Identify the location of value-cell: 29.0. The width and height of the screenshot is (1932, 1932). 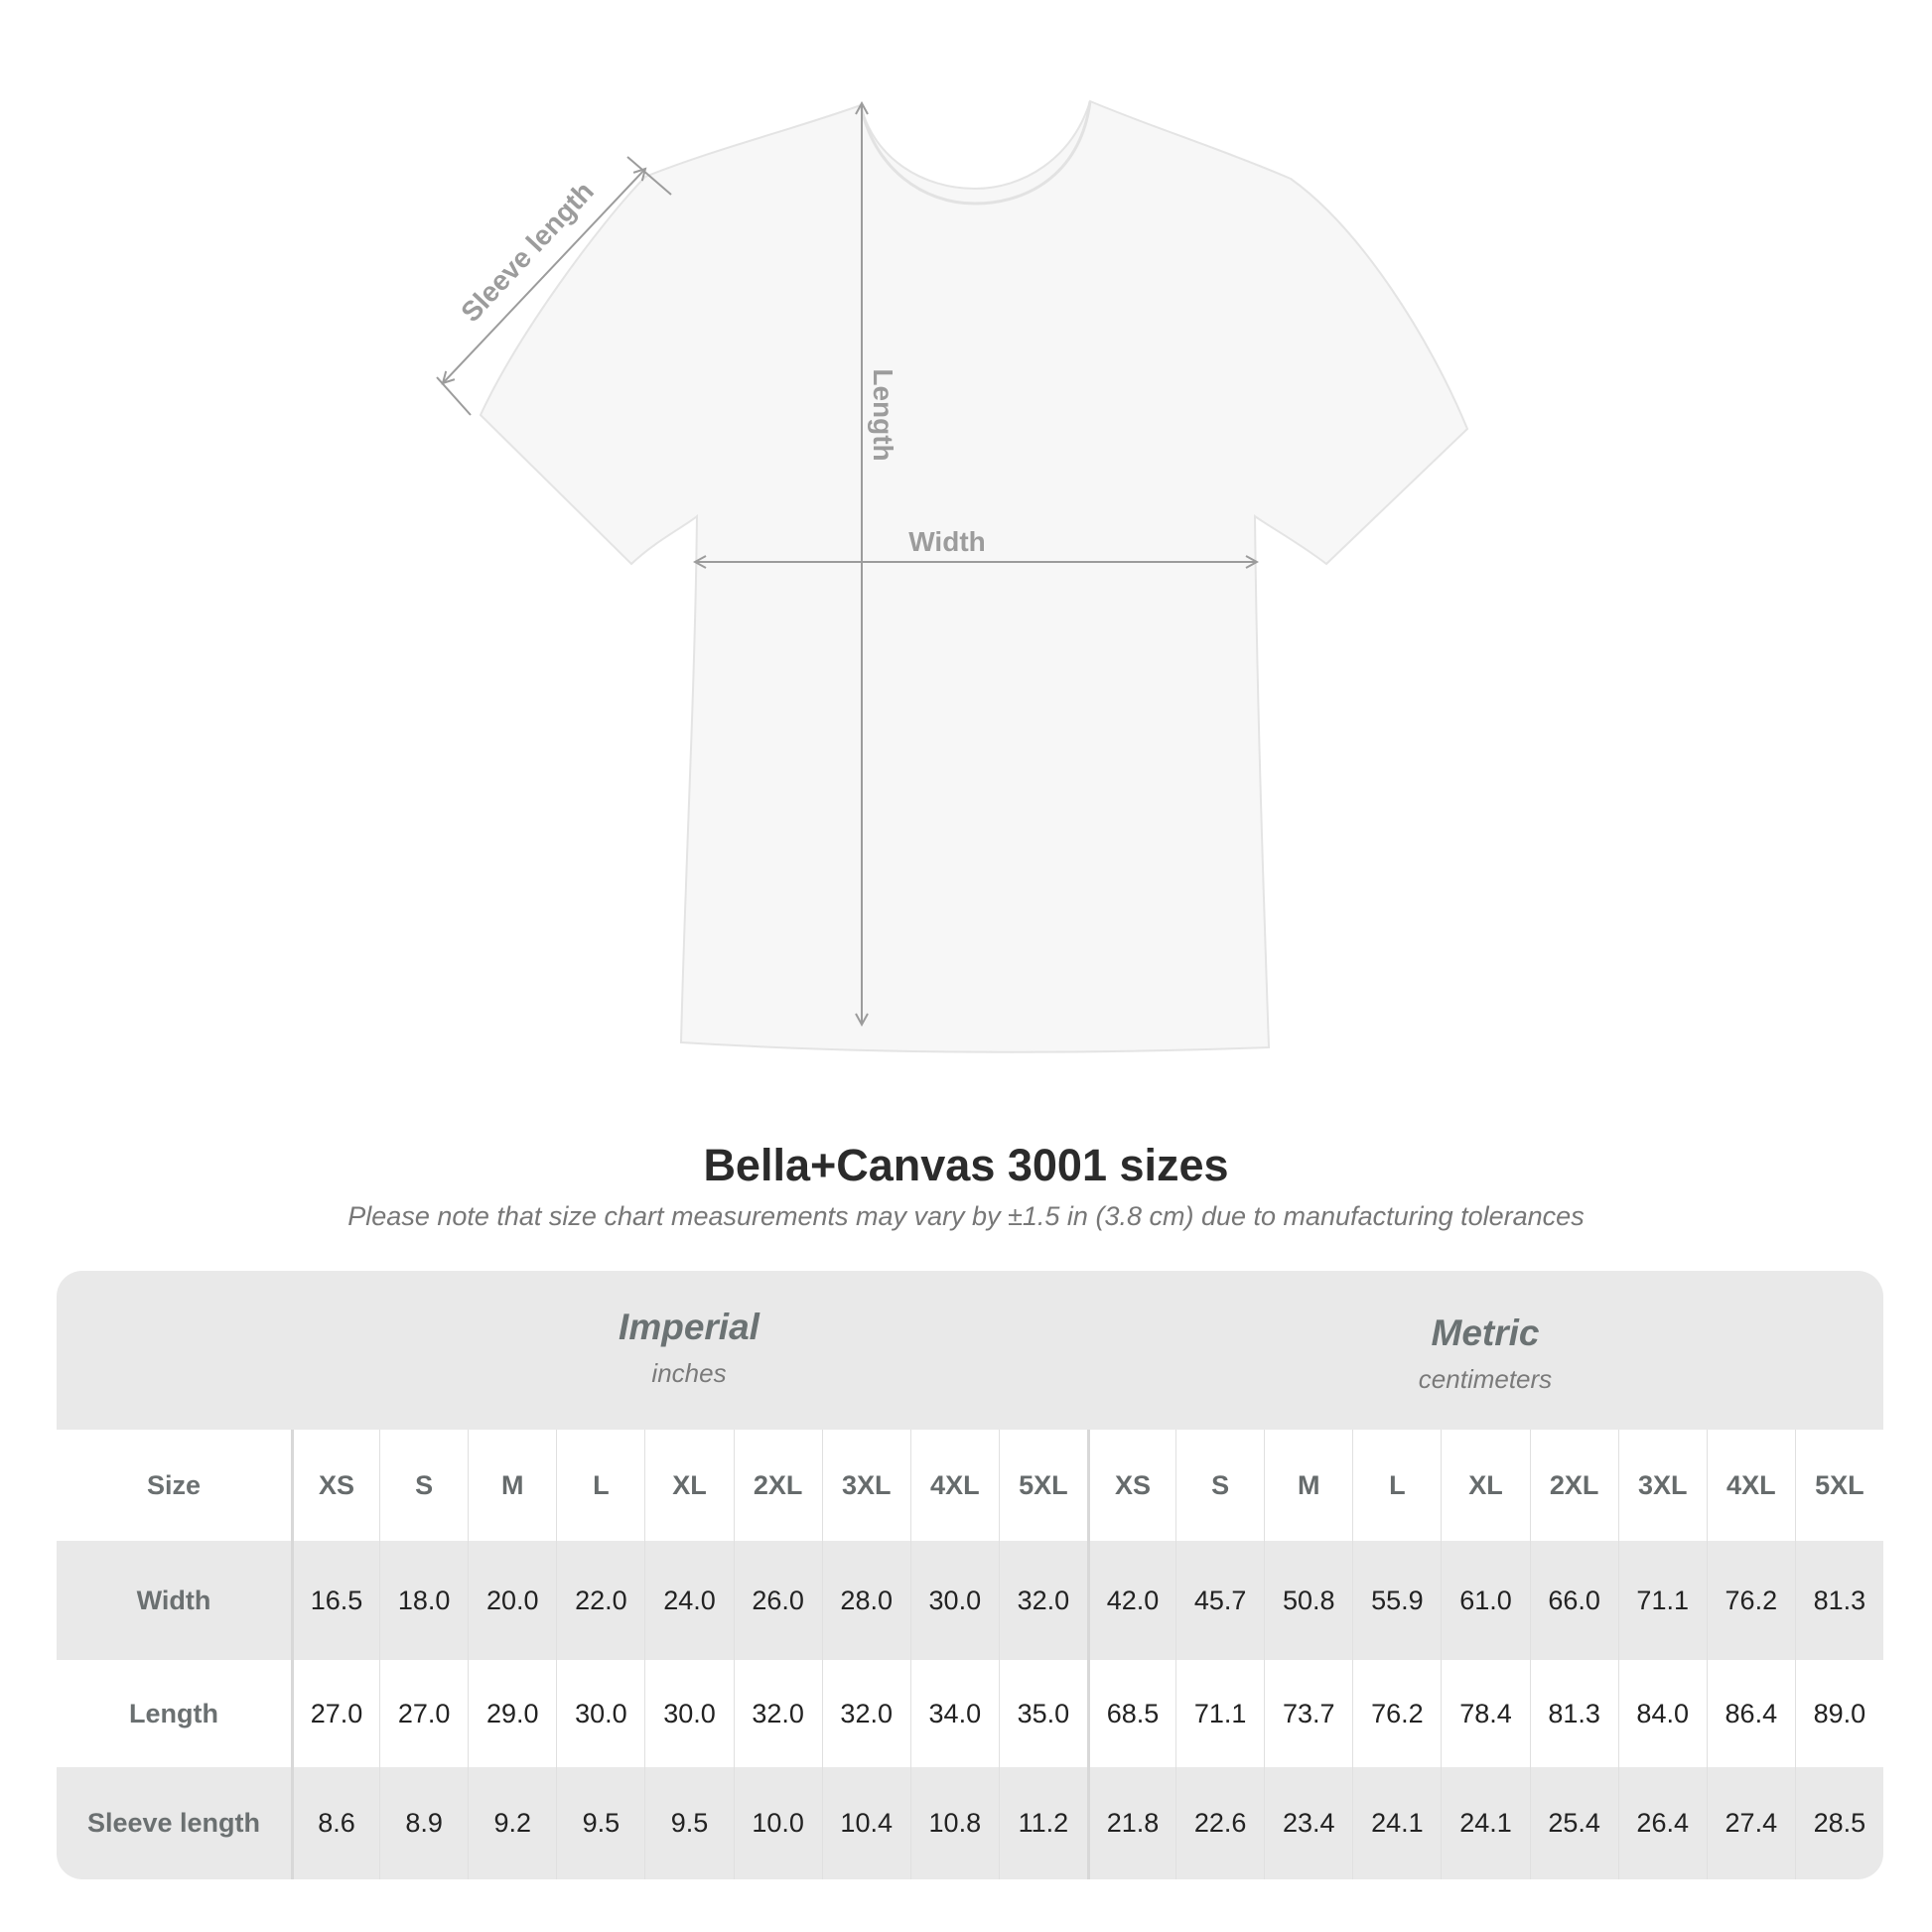
(512, 1714).